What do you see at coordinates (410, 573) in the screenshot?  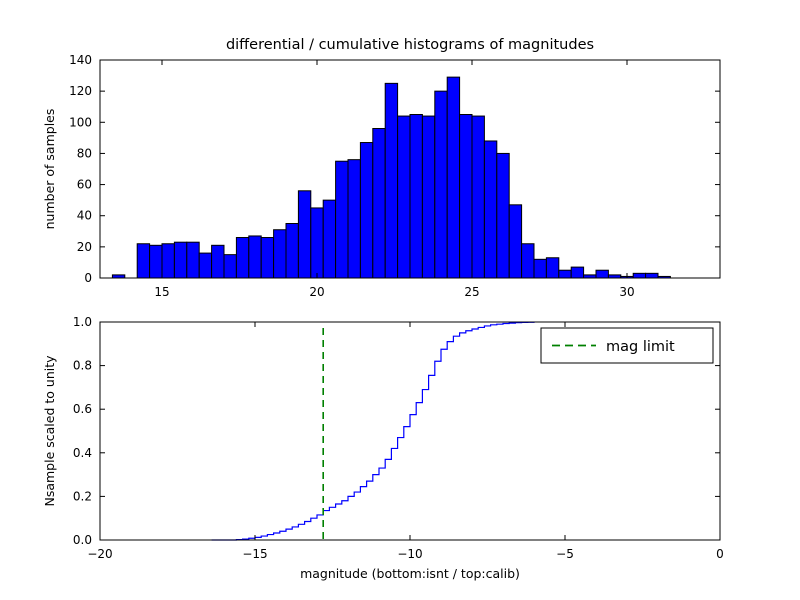 I see `bottom-x-axis-label: magnitude (bottom:isnt / top:calib)` at bounding box center [410, 573].